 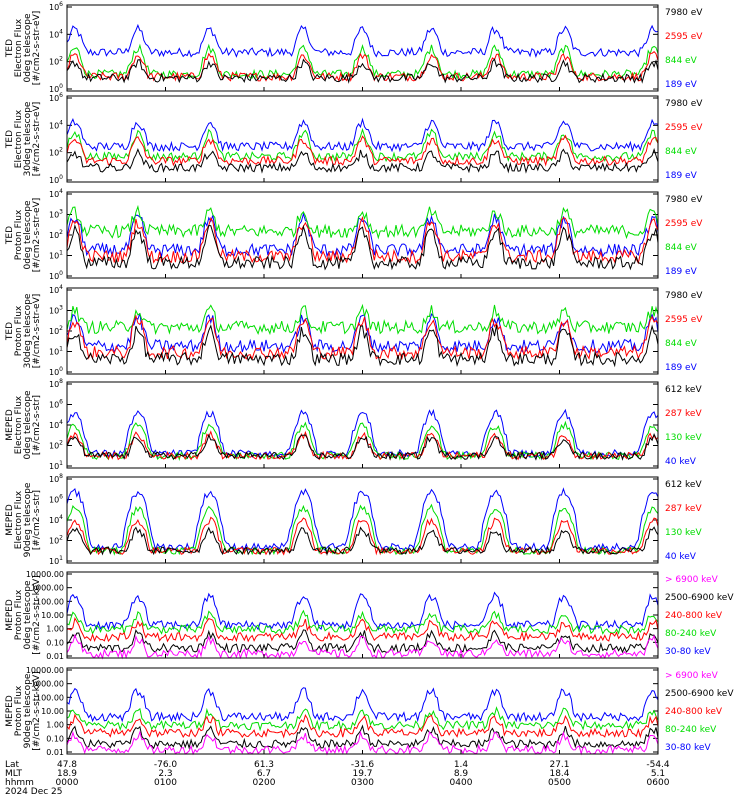 What do you see at coordinates (684, 200) in the screenshot?
I see `legend-label: 7980 eV` at bounding box center [684, 200].